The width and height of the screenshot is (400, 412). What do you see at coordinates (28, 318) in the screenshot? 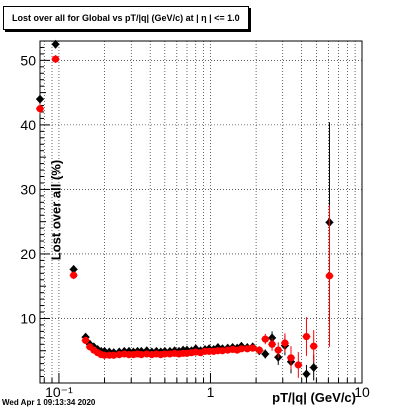
I see `y-tick-label: 10` at bounding box center [28, 318].